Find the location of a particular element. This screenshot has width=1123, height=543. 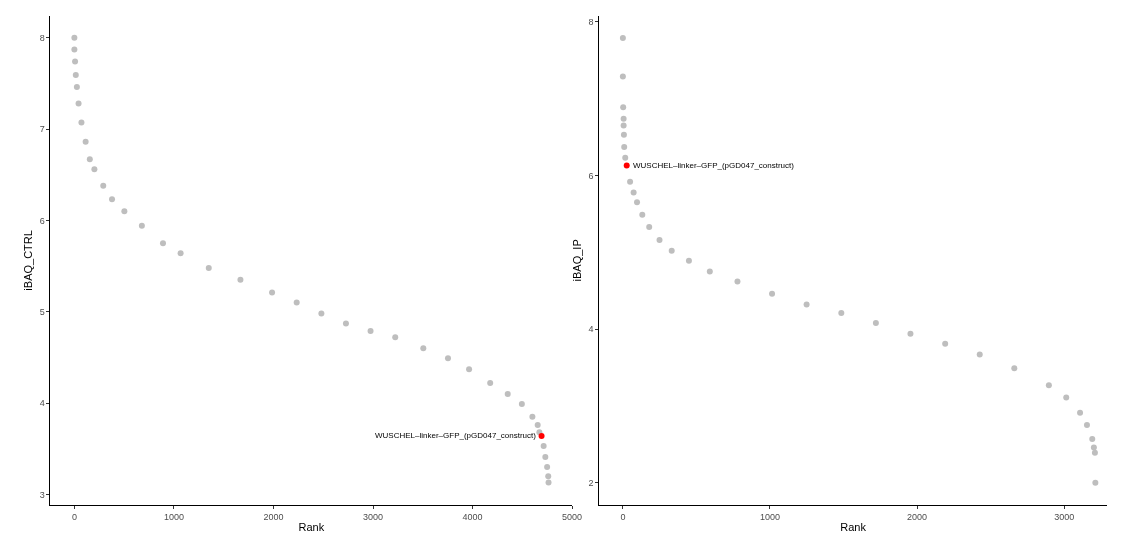

y-axis-title: iBAQ_IP is located at coordinates (577, 260).